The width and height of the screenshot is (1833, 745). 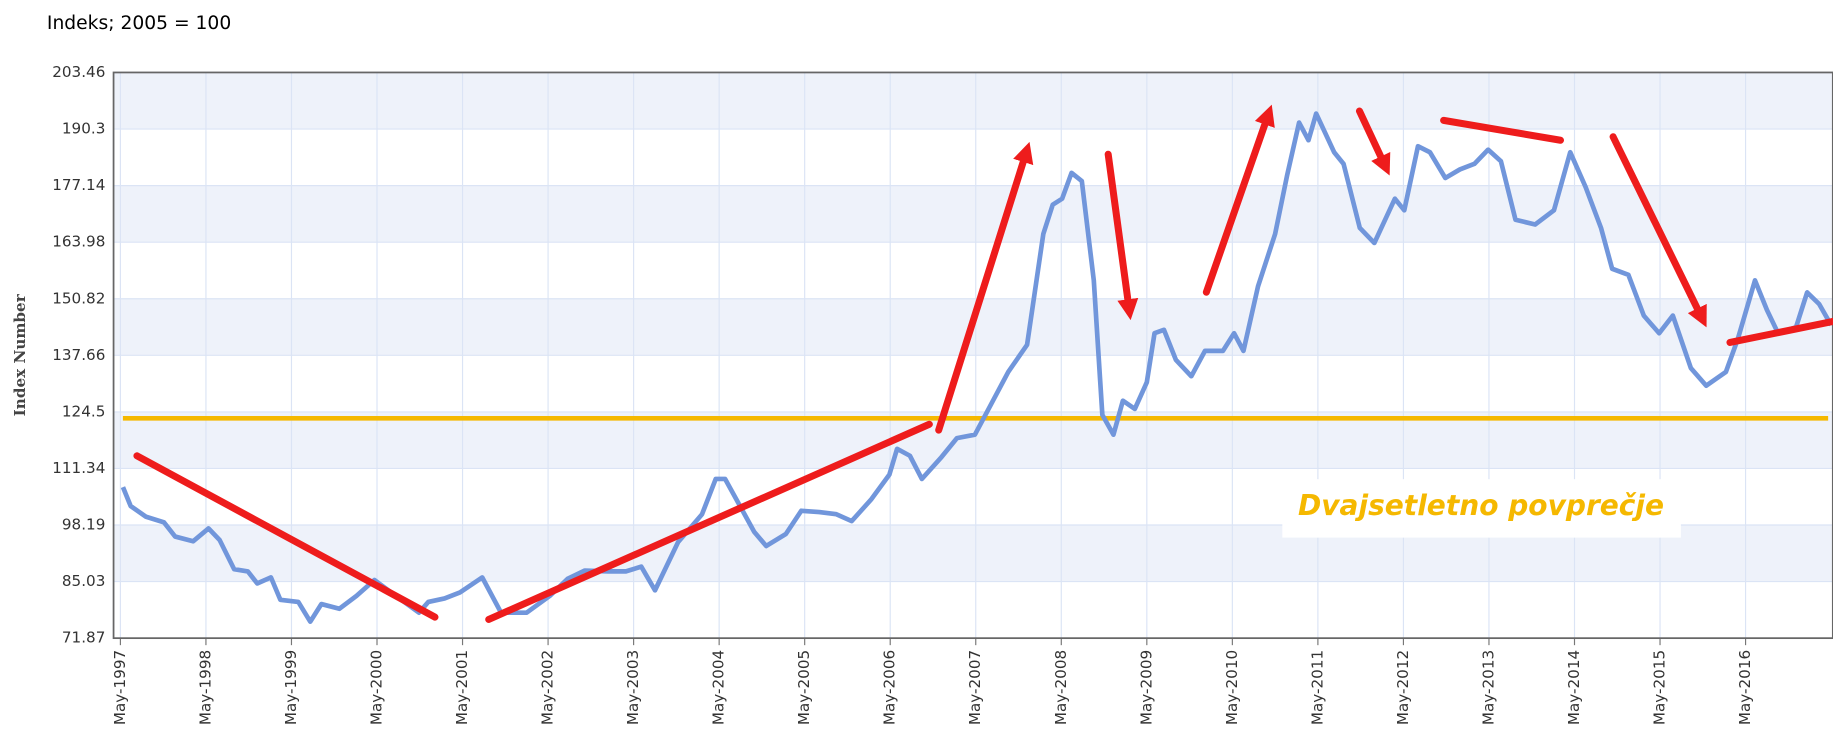 What do you see at coordinates (139, 23) in the screenshot?
I see `chart-title: Indeks; 2005 = 100` at bounding box center [139, 23].